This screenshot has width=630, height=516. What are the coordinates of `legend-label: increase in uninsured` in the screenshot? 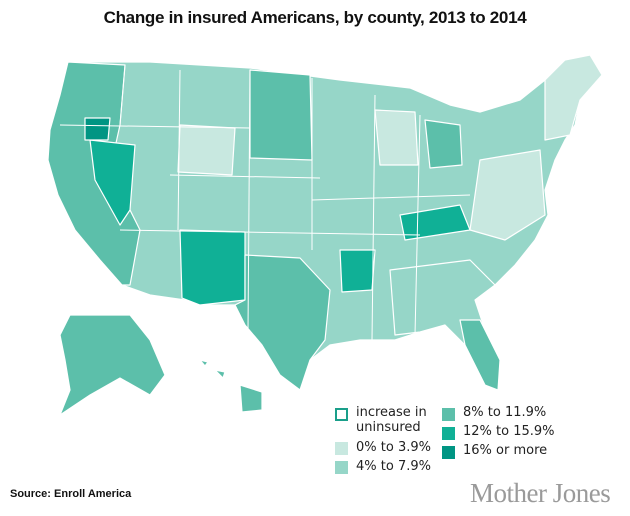 It's located at (391, 420).